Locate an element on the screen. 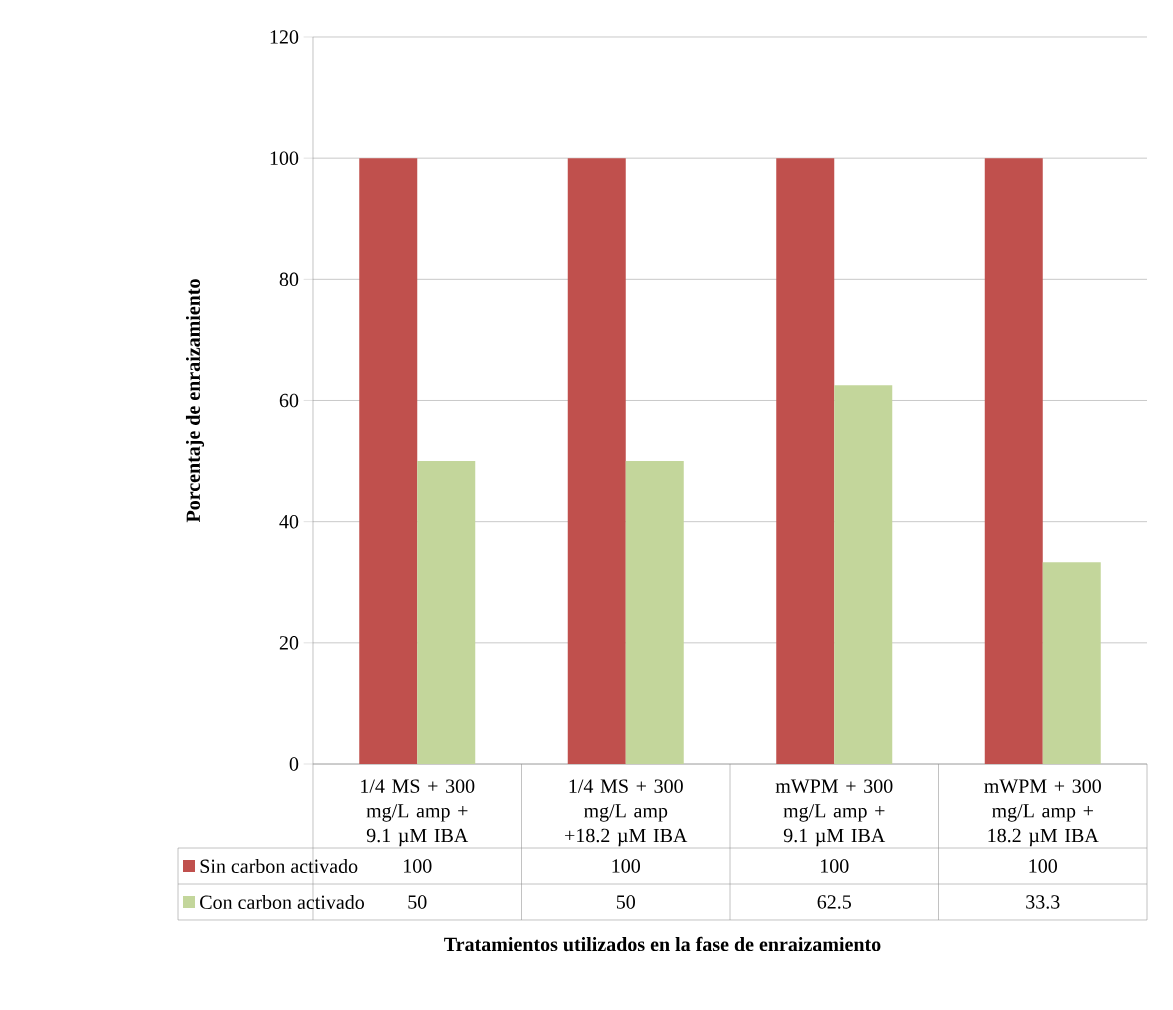 The image size is (1173, 1010). y-tick-label: 0 is located at coordinates (294, 764).